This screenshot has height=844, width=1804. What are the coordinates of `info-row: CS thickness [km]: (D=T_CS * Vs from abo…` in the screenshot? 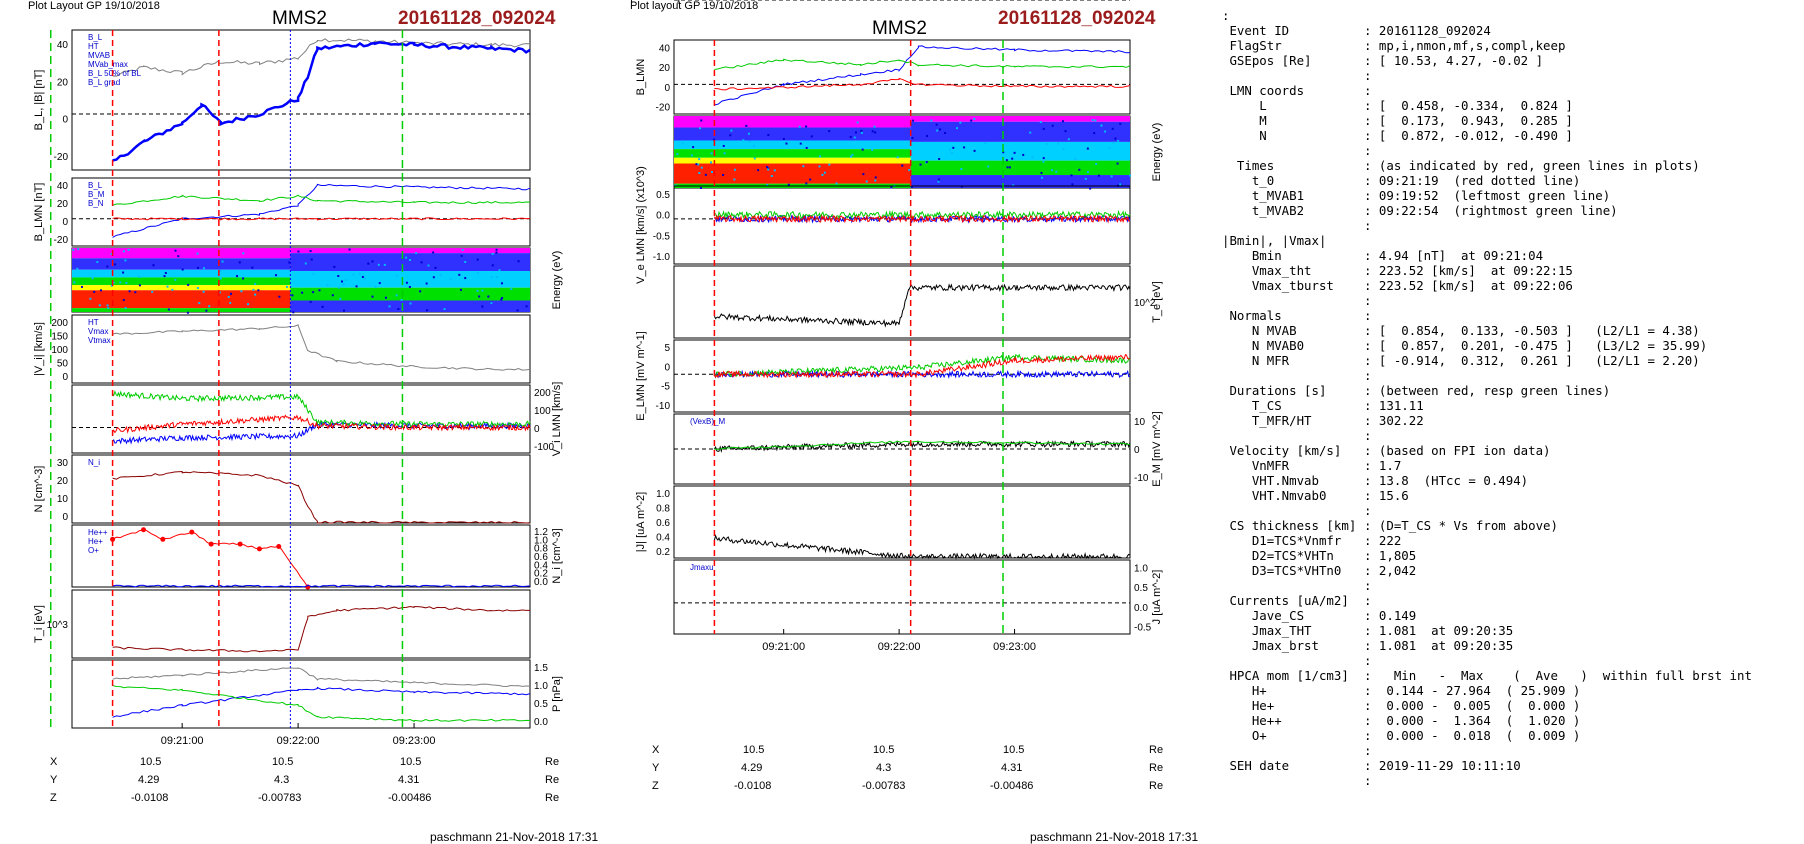 It's located at (1487, 525).